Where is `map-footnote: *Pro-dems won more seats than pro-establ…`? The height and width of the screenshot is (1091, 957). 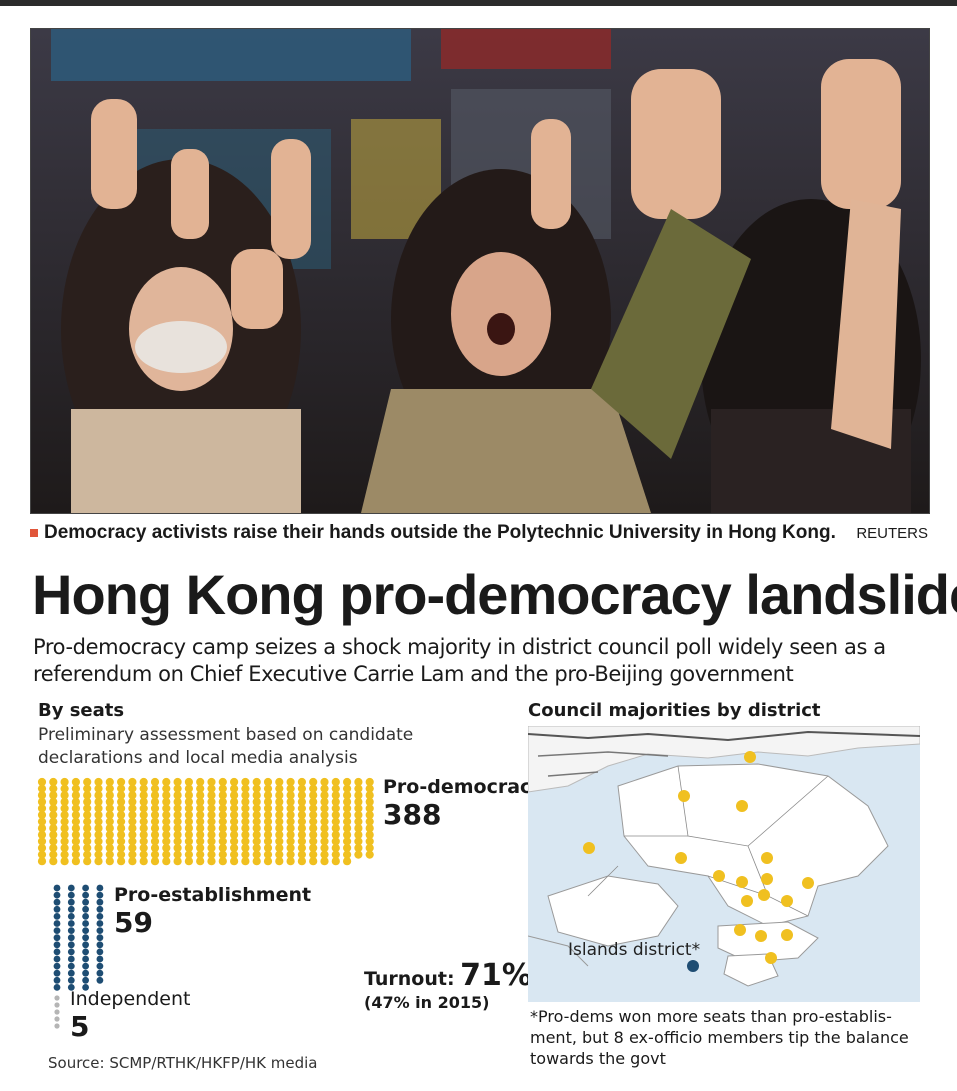 map-footnote: *Pro-dems won more seats than pro-establ… is located at coordinates (719, 1037).